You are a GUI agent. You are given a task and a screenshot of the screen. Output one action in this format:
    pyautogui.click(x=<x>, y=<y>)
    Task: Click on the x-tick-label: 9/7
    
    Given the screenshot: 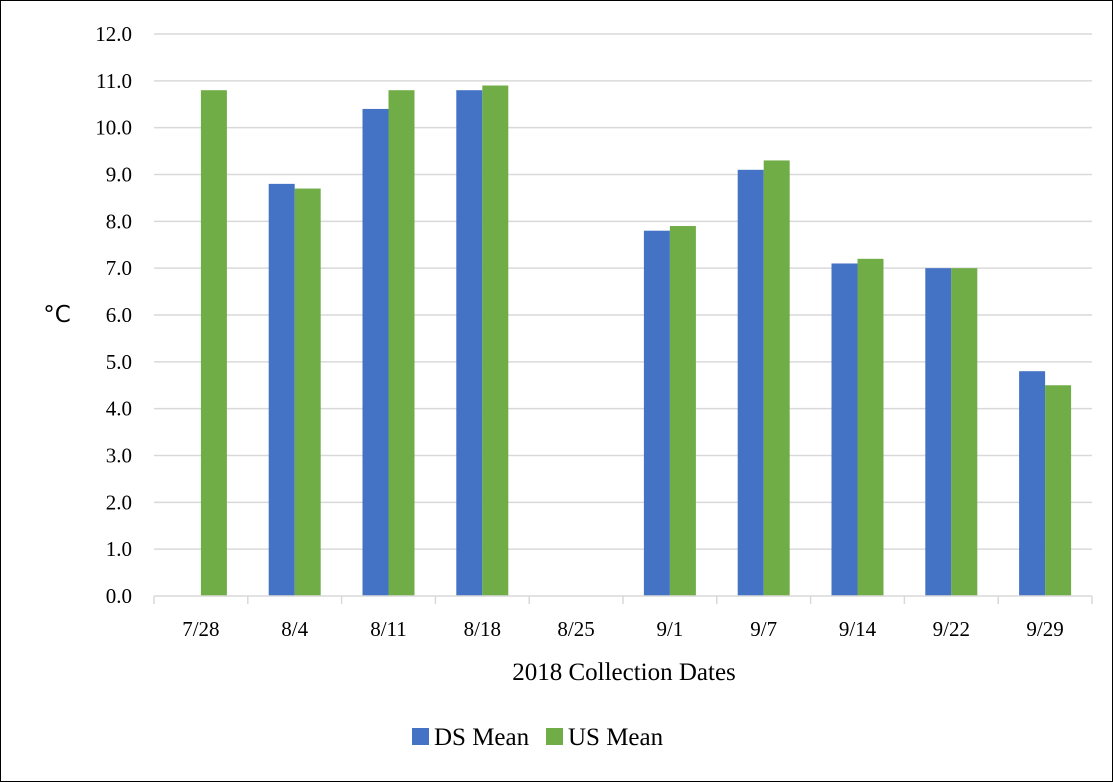 What is the action you would take?
    pyautogui.click(x=763, y=629)
    